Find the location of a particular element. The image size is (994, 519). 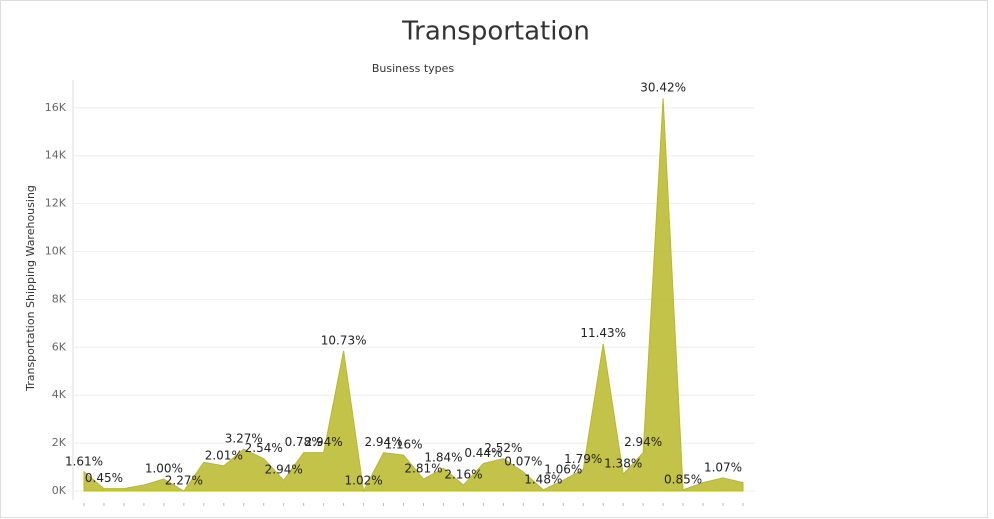

data-label: 2.16% is located at coordinates (463, 475).